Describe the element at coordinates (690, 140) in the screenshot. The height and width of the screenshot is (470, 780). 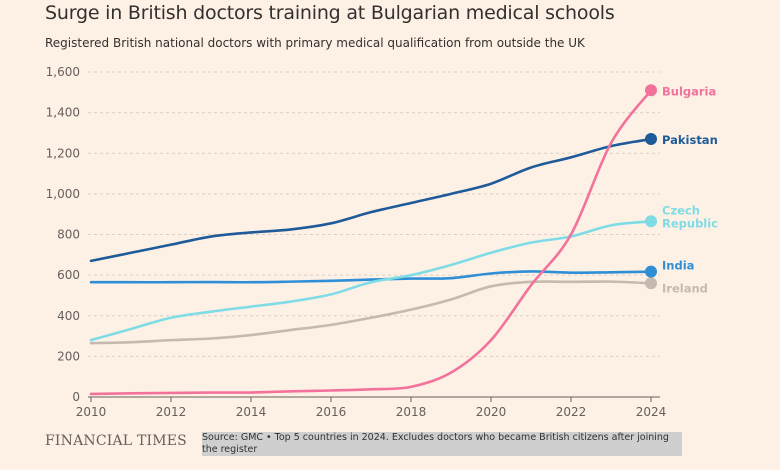
I see `series-label-pakistan: Pakistan` at that location.